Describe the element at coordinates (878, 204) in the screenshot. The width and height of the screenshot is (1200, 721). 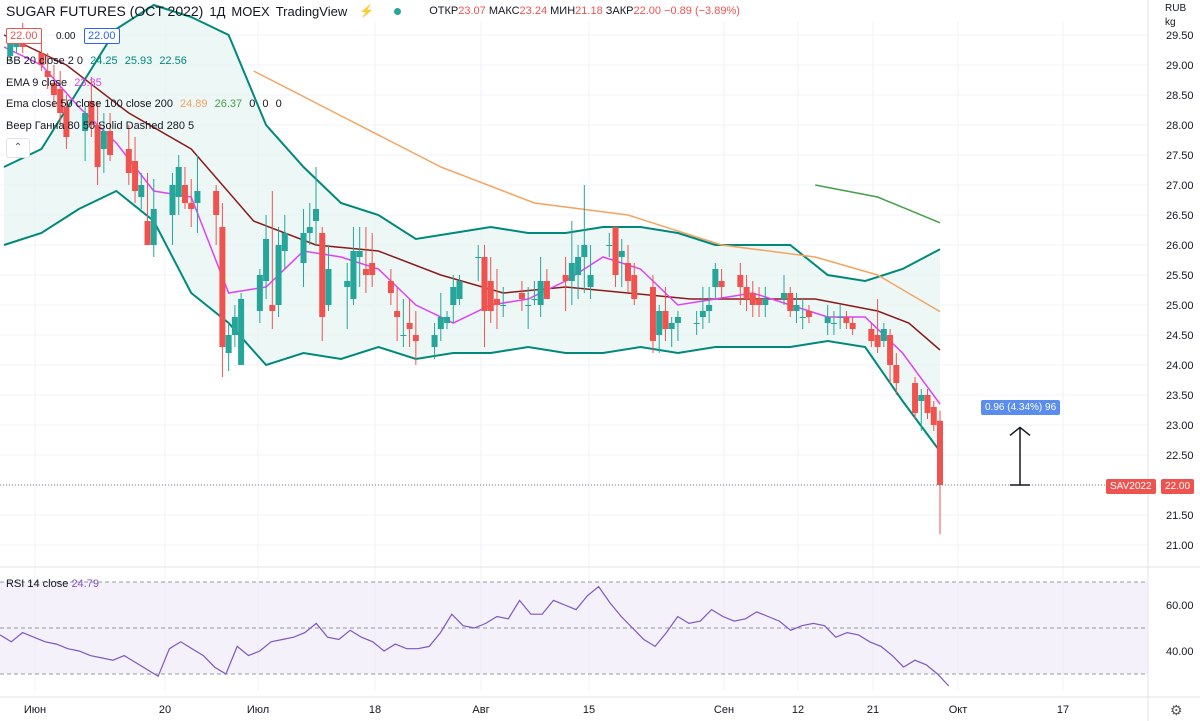
I see `ema100-line` at that location.